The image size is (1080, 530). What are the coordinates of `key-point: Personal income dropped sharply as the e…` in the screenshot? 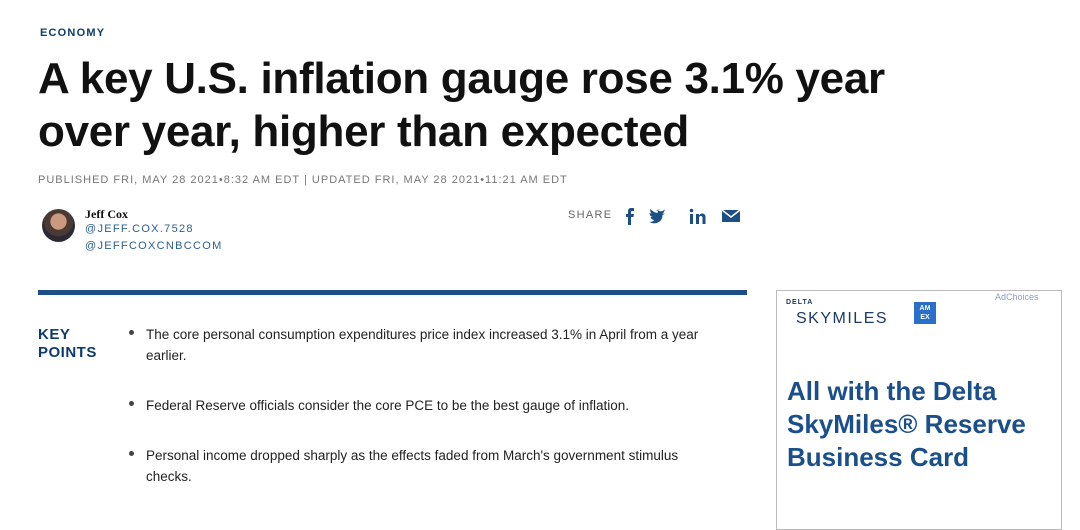 It's located at (417, 466).